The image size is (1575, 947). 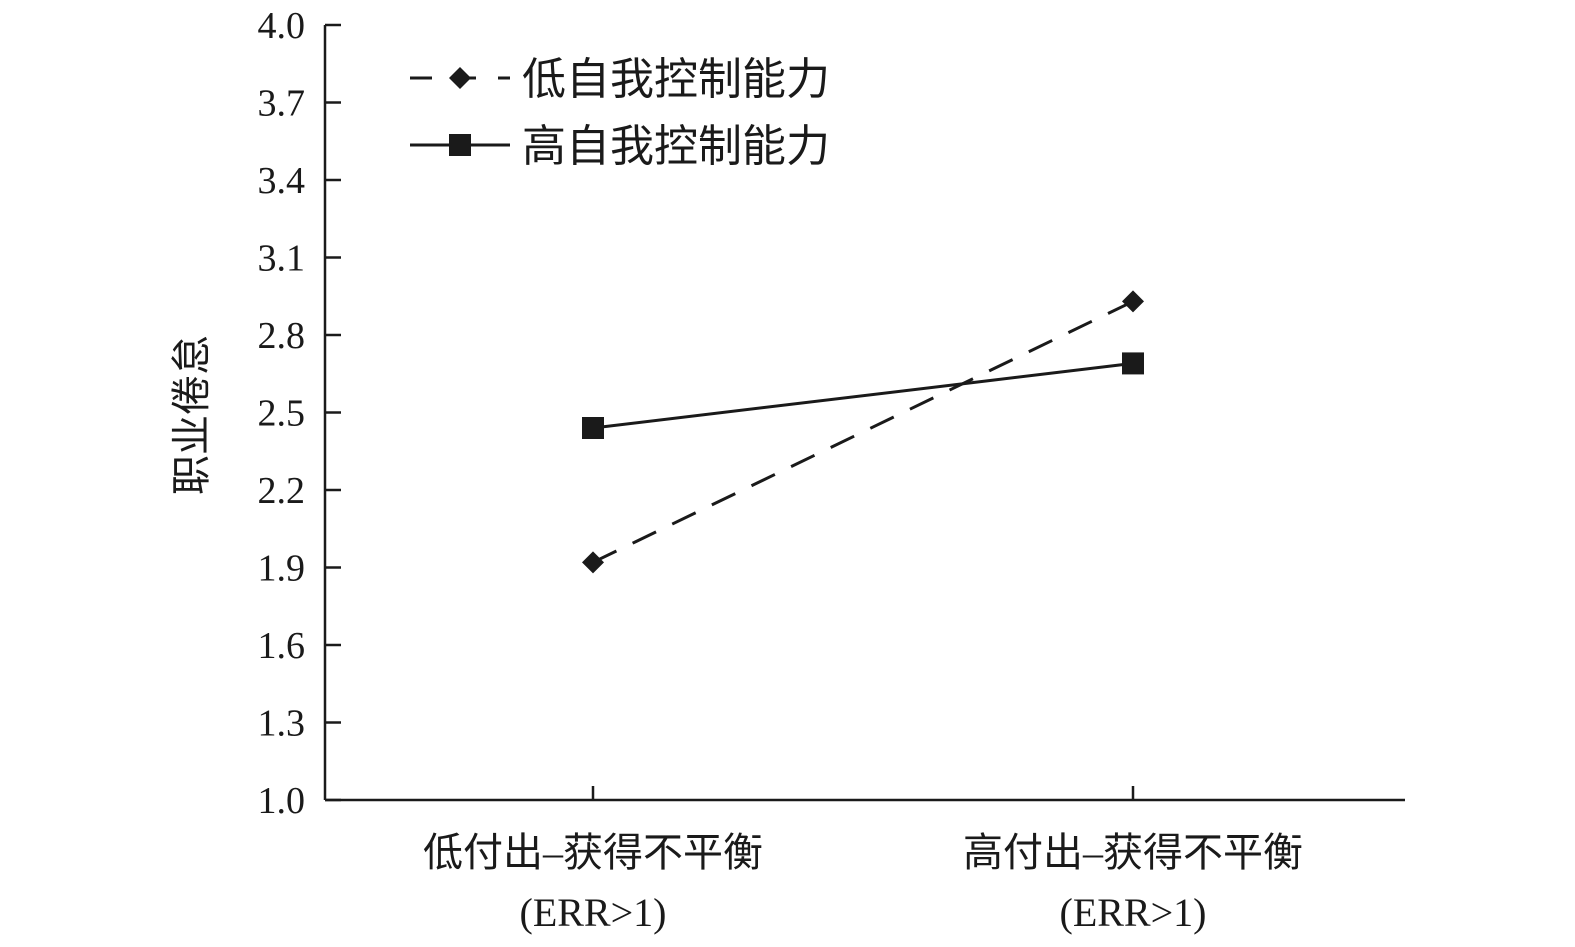 What do you see at coordinates (676, 146) in the screenshot?
I see `legend-label: 高自我控制能力` at bounding box center [676, 146].